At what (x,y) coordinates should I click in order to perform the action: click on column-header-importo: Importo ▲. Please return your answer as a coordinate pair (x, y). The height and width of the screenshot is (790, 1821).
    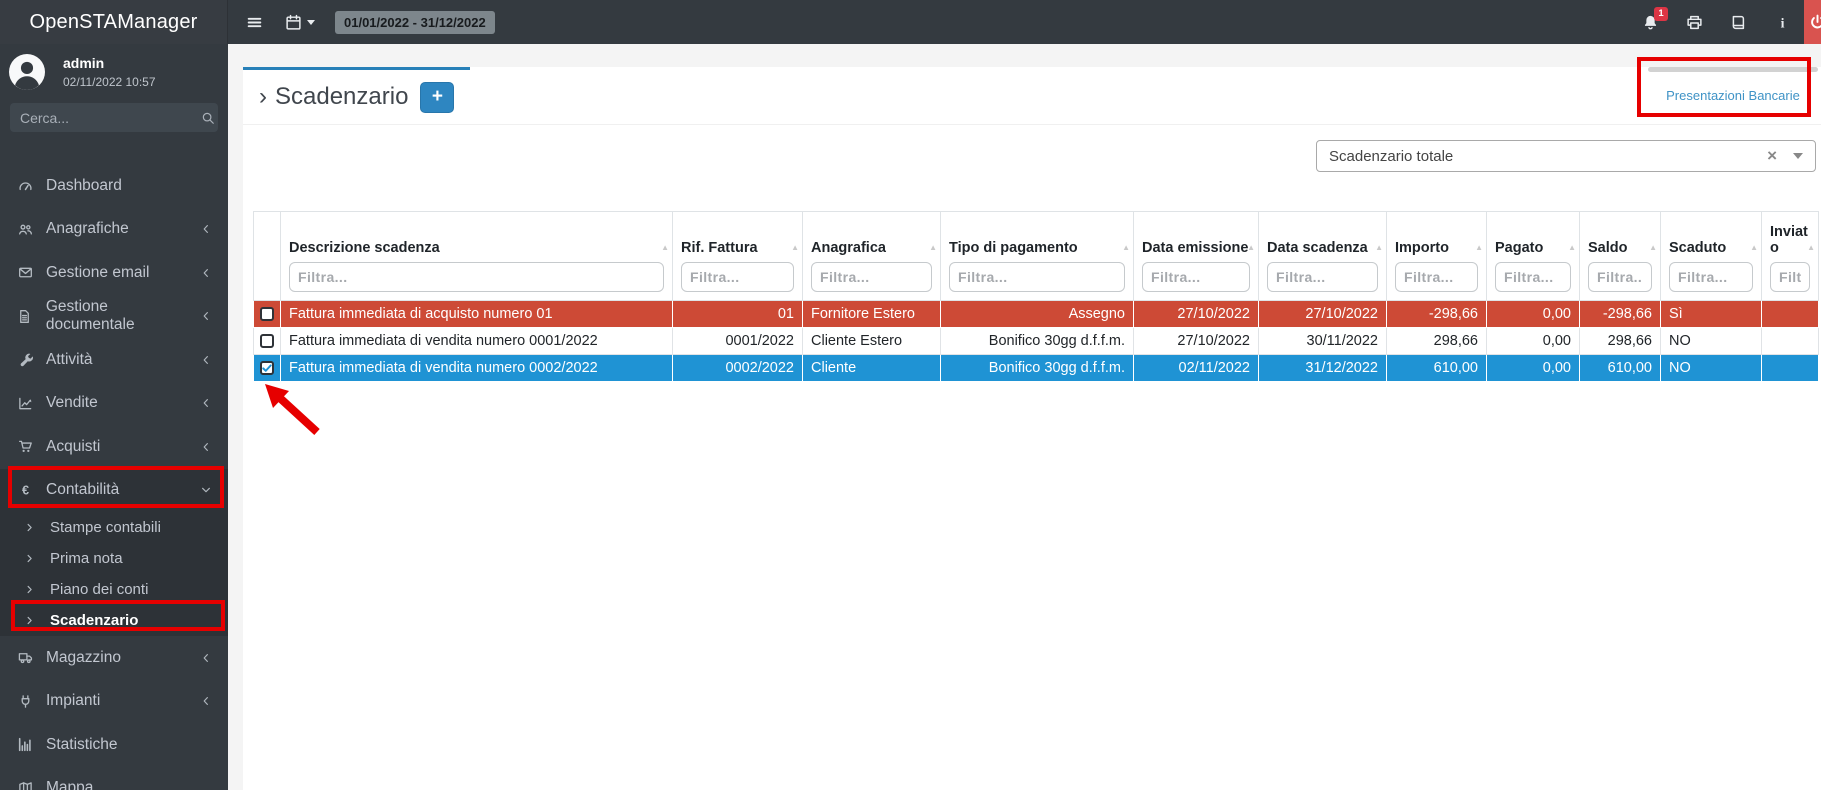
    Looking at the image, I should click on (1436, 256).